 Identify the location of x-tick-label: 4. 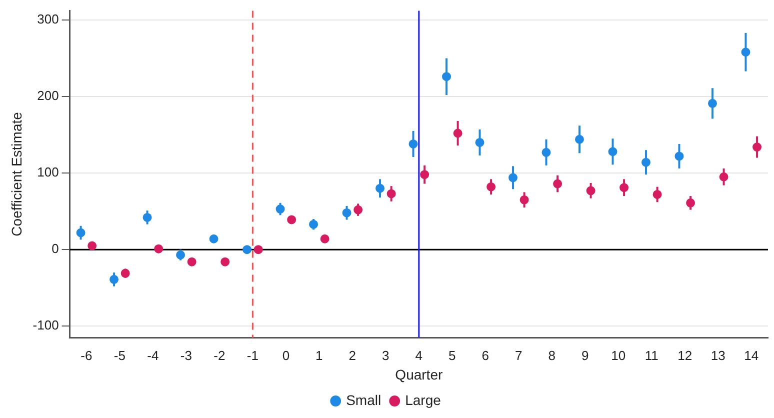
(419, 355).